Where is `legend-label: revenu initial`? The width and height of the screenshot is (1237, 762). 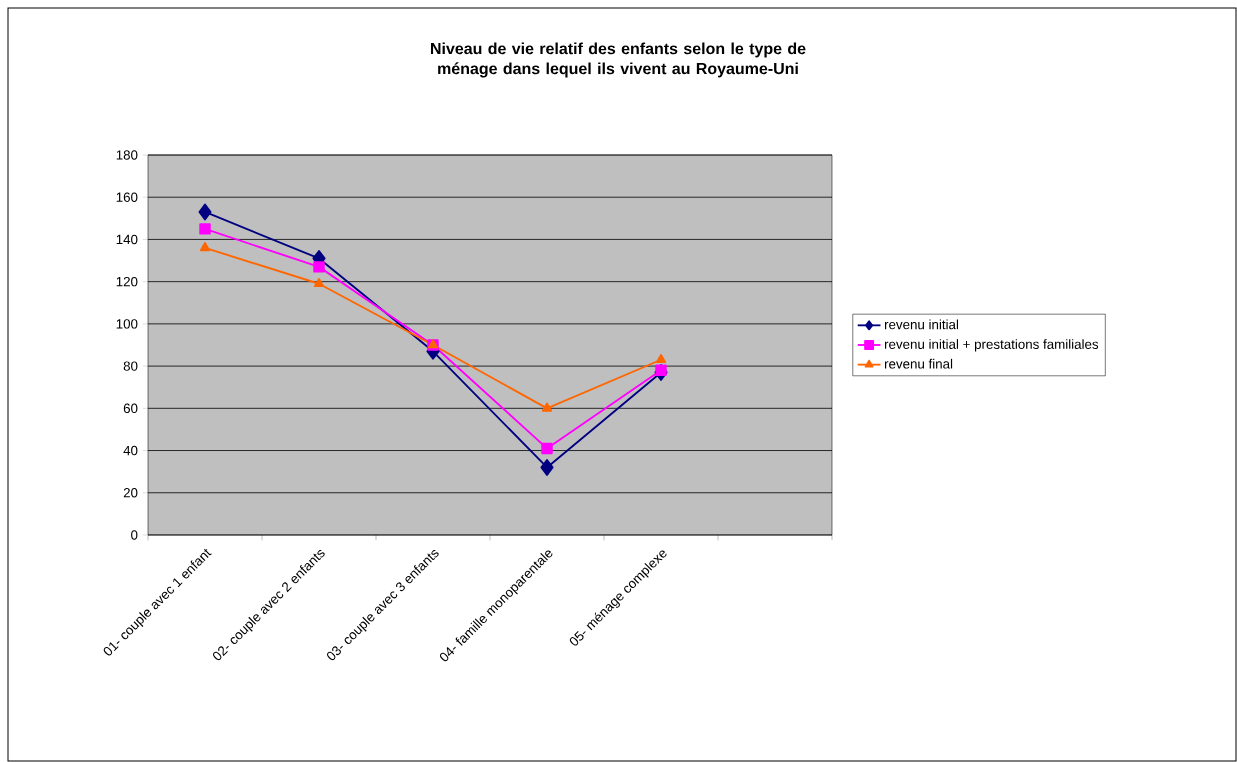
legend-label: revenu initial is located at coordinates (921, 324).